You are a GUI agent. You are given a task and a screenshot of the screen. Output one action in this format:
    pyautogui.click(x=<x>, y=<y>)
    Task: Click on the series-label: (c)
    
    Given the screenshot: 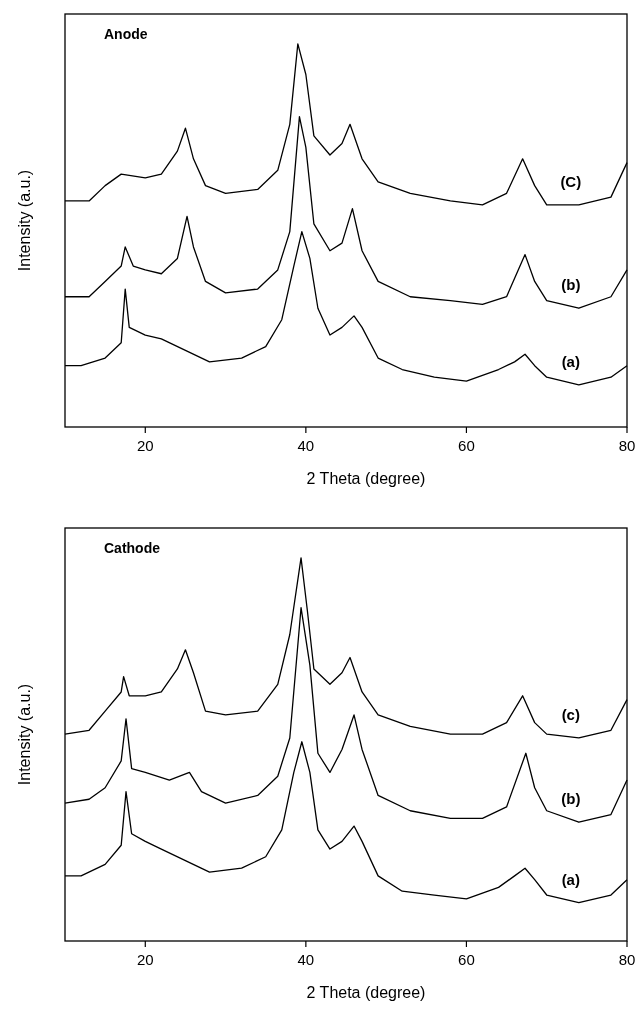 What is the action you would take?
    pyautogui.click(x=570, y=714)
    